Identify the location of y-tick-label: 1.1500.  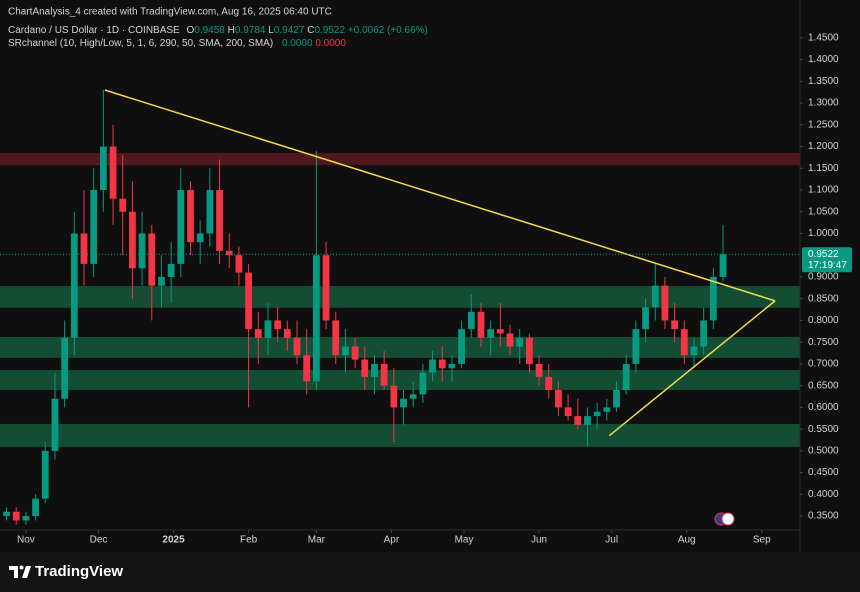
(823, 168).